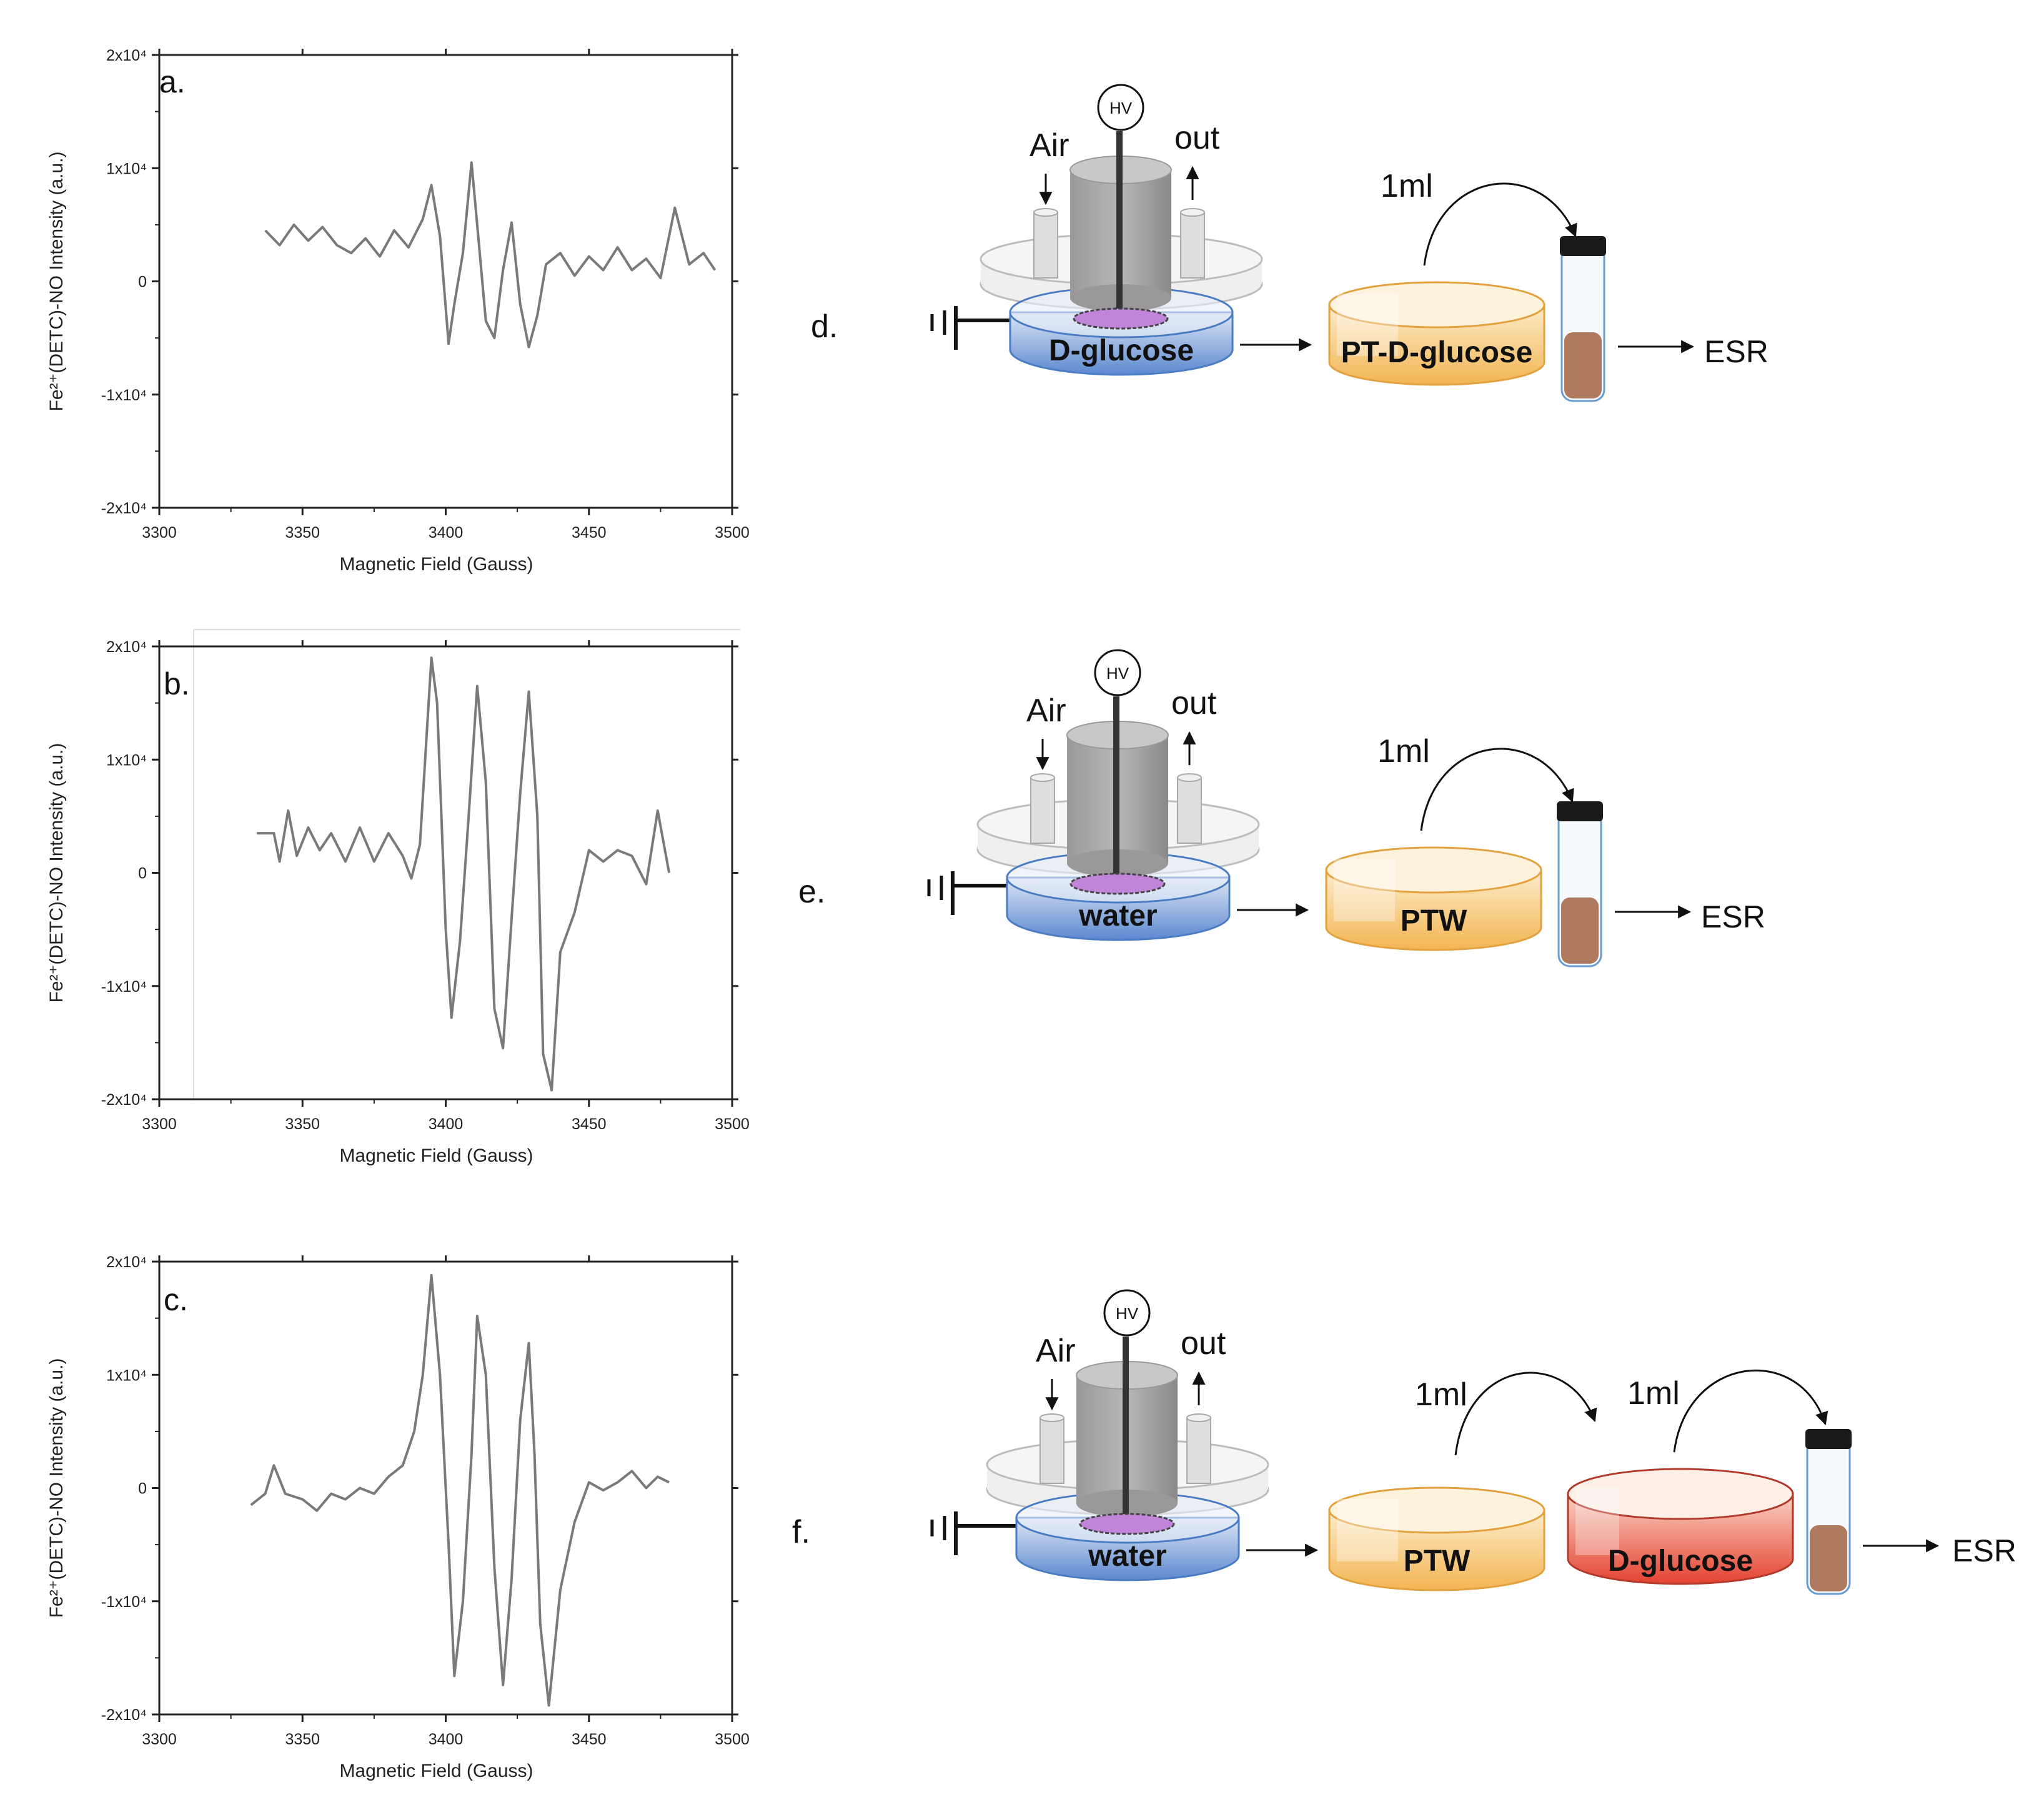 The image size is (2044, 1800). I want to click on petri-dish-f2, so click(1680, 1526).